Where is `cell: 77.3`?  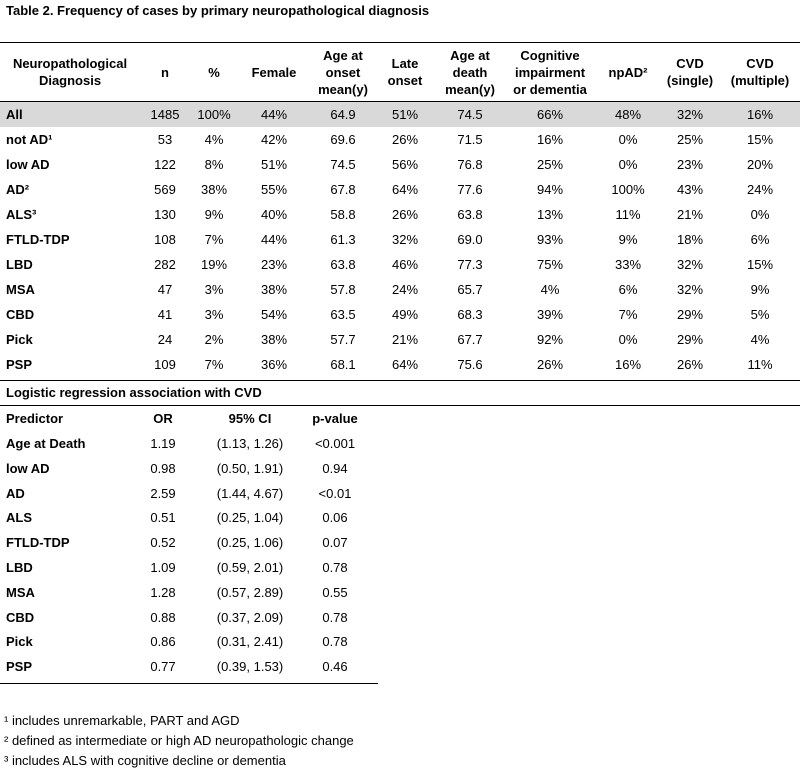 cell: 77.3 is located at coordinates (470, 264).